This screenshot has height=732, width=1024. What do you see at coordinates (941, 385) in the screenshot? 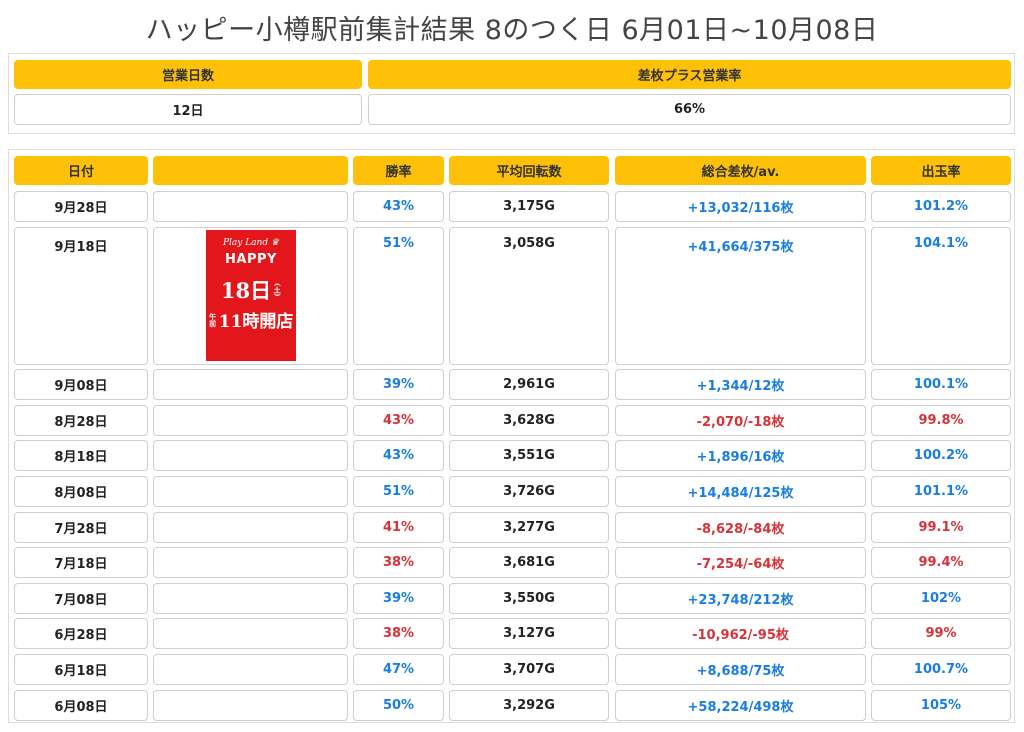
I see `cell-payout-rate: 100.1%` at bounding box center [941, 385].